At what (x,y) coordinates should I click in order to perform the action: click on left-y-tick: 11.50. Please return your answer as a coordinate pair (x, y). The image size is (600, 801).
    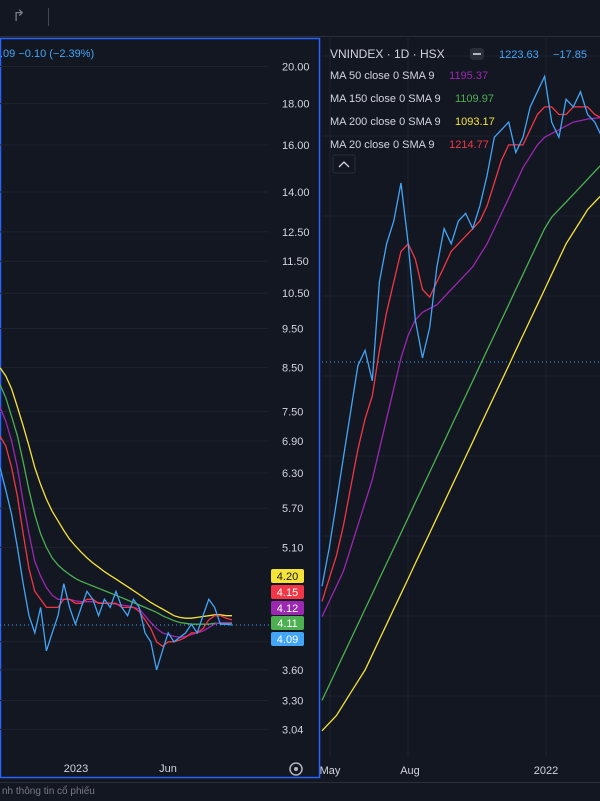
    Looking at the image, I should click on (295, 262).